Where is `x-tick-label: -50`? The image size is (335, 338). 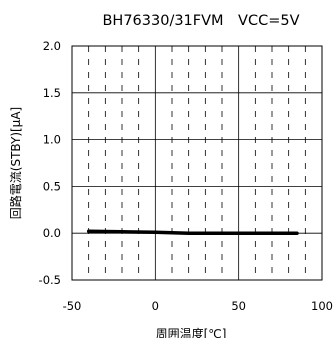
x-tick-label: -50 is located at coordinates (72, 306).